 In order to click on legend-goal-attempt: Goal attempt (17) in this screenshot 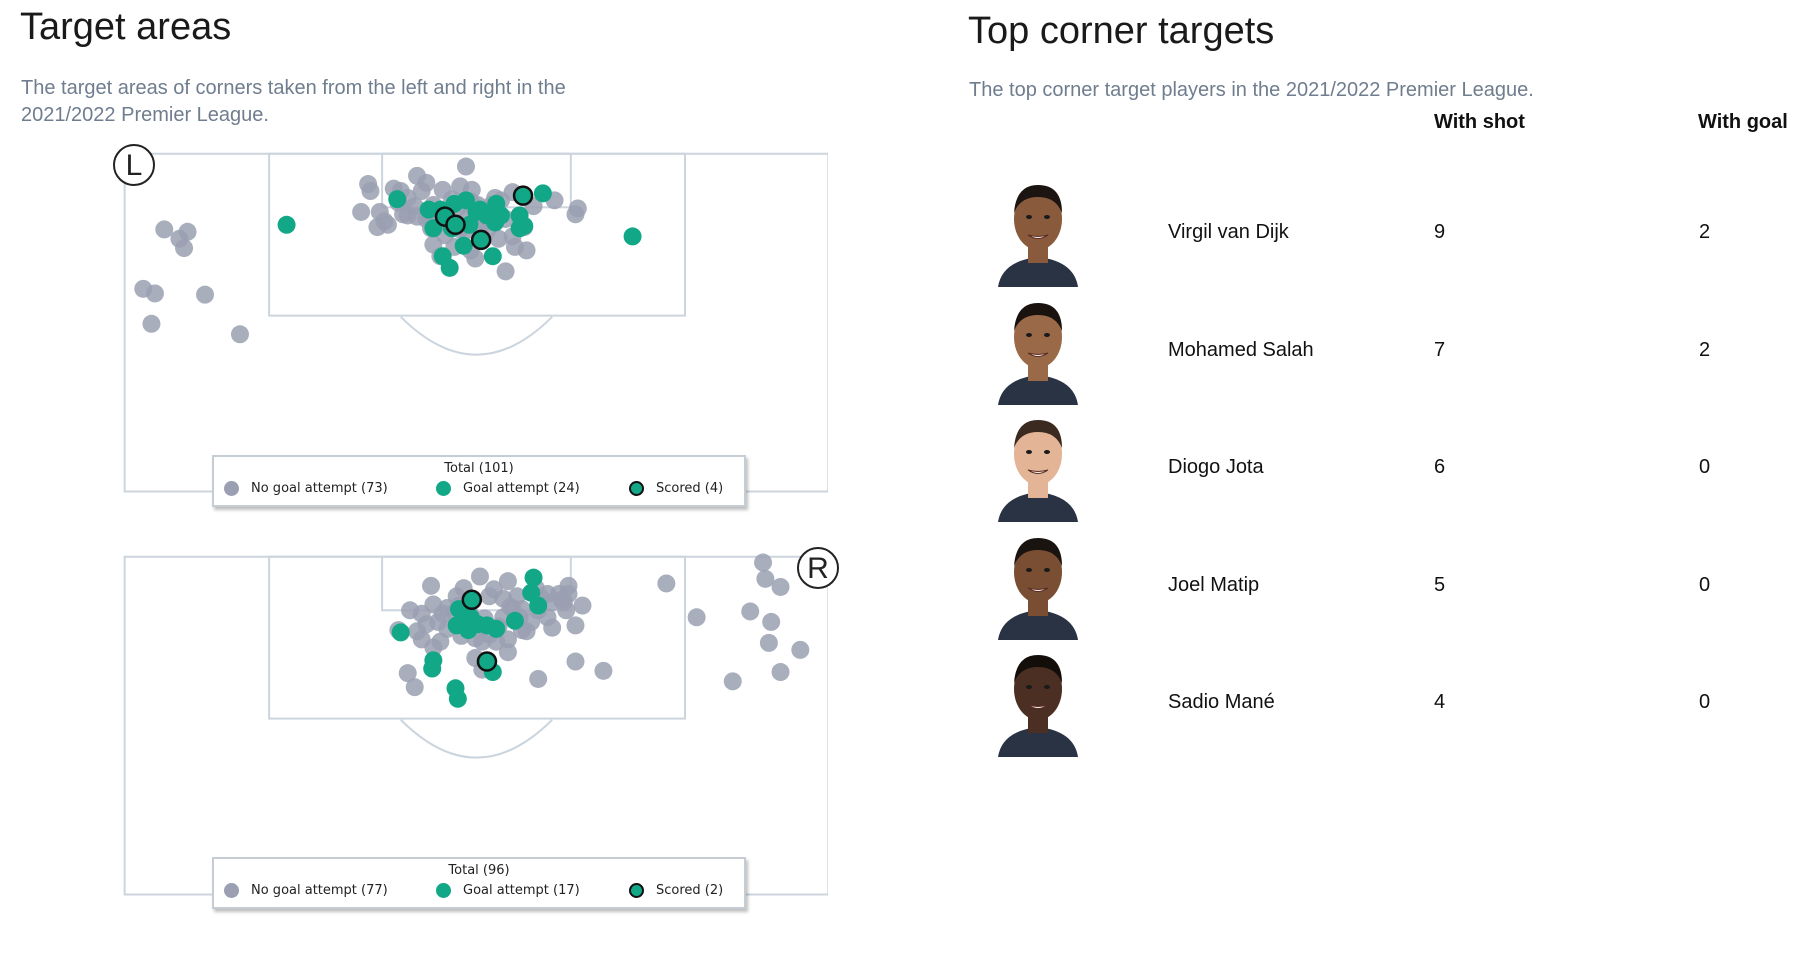, I will do `click(508, 890)`.